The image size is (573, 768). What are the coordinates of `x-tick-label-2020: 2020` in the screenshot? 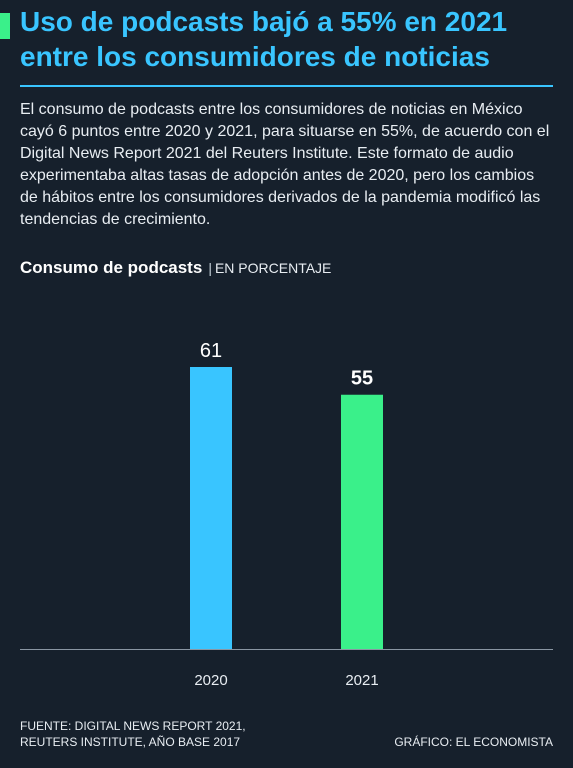 It's located at (210, 680).